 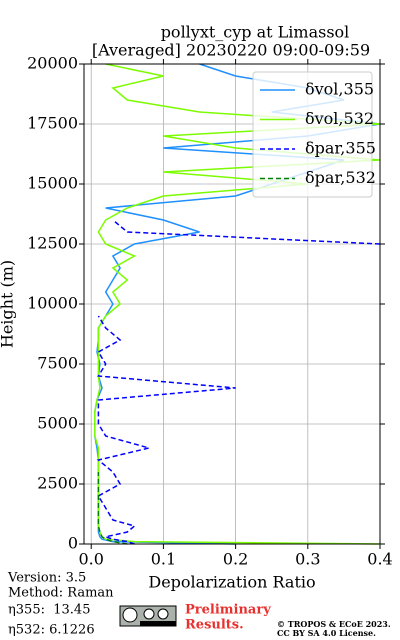 What do you see at coordinates (307, 559) in the screenshot?
I see `x-tick-label: 0.3` at bounding box center [307, 559].